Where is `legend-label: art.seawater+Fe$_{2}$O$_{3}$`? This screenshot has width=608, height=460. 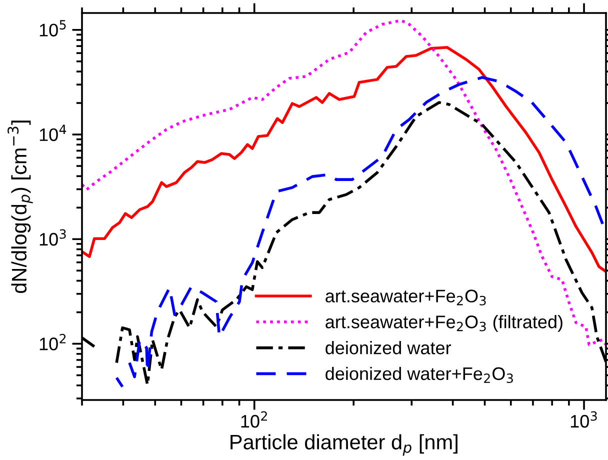
legend-label: art.seawater+Fe$_{2}$O$_{3}$ is located at coordinates (406, 298).